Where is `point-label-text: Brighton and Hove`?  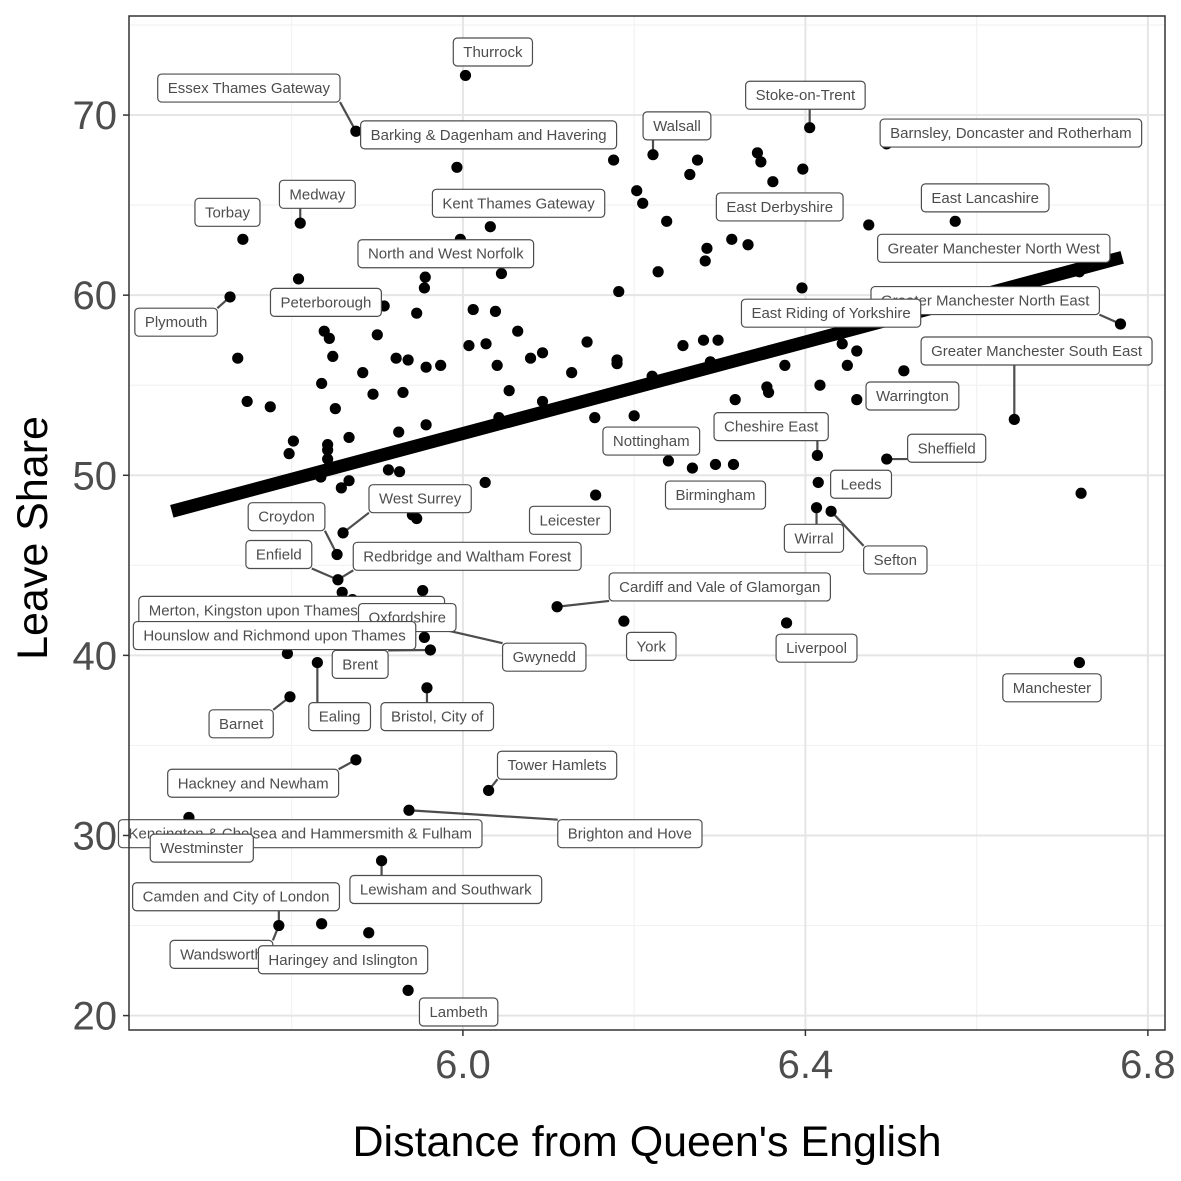 point-label-text: Brighton and Hove is located at coordinates (630, 834).